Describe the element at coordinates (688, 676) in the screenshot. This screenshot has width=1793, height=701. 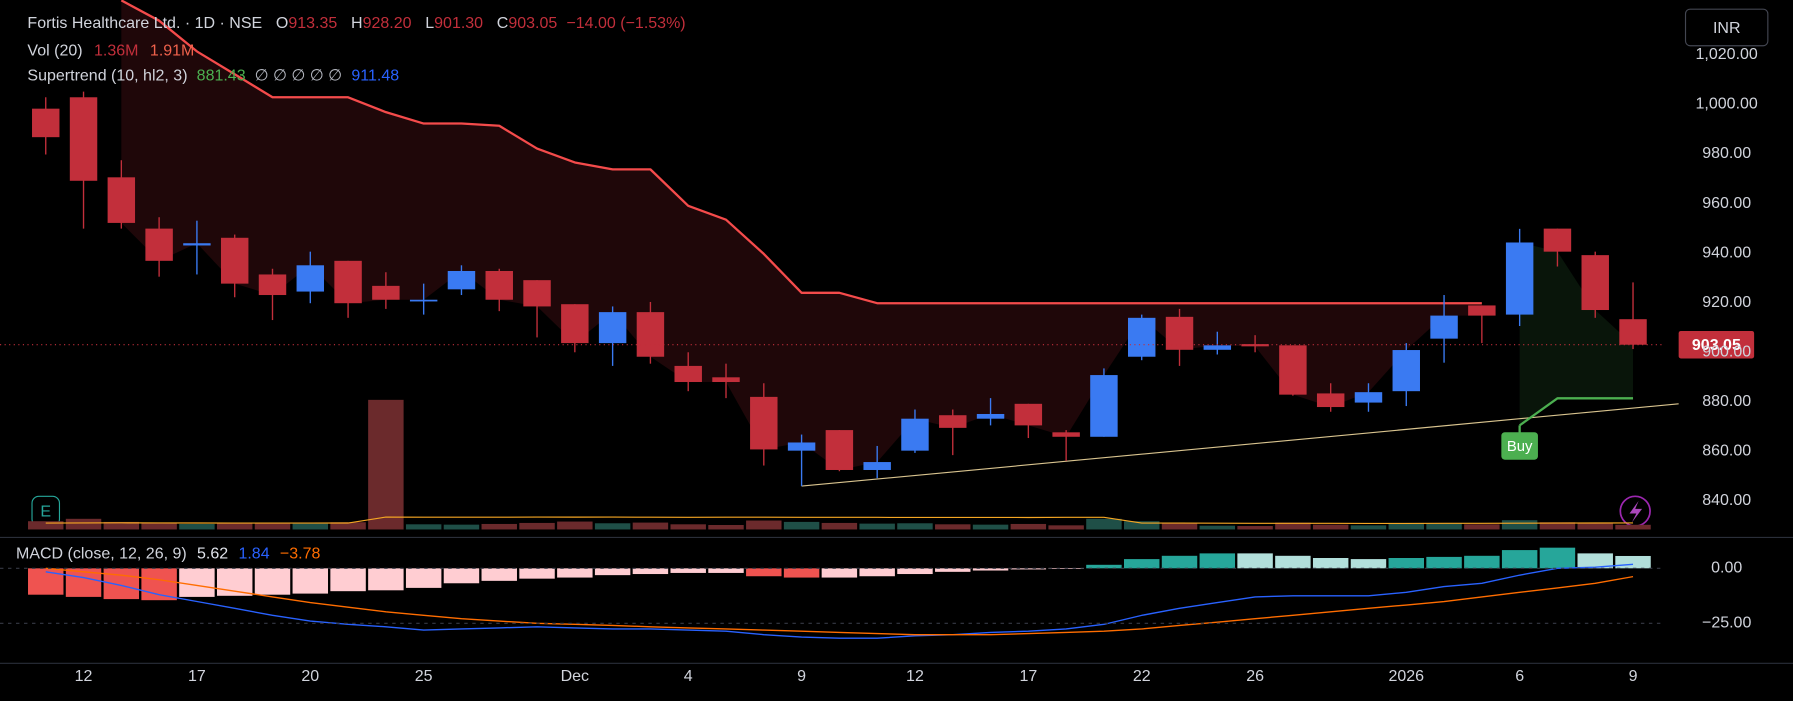
I see `x-tick-label: 4` at that location.